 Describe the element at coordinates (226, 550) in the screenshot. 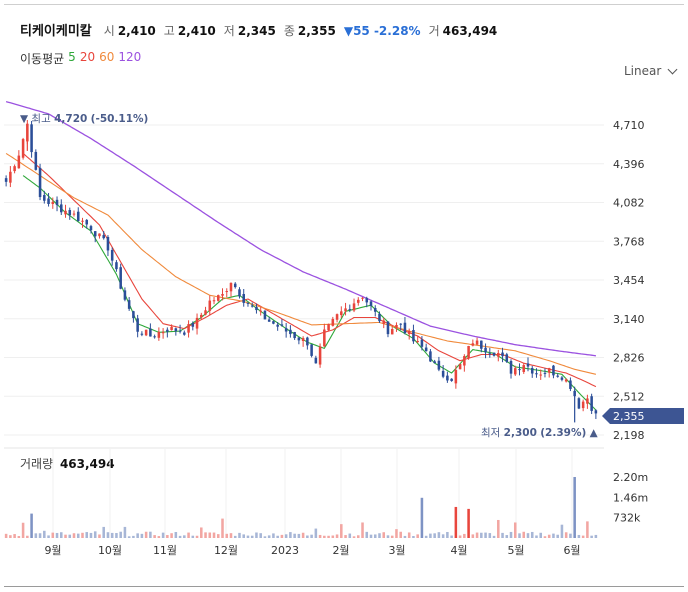

I see `month-tick-label: 12월` at that location.